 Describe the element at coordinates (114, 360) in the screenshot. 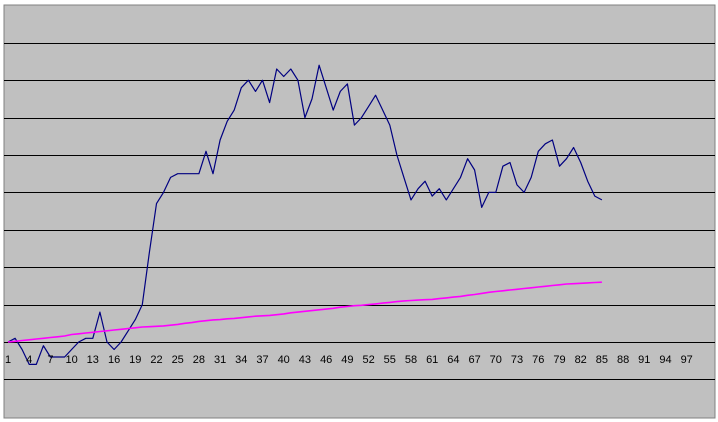

I see `x-tick-label: 16` at that location.